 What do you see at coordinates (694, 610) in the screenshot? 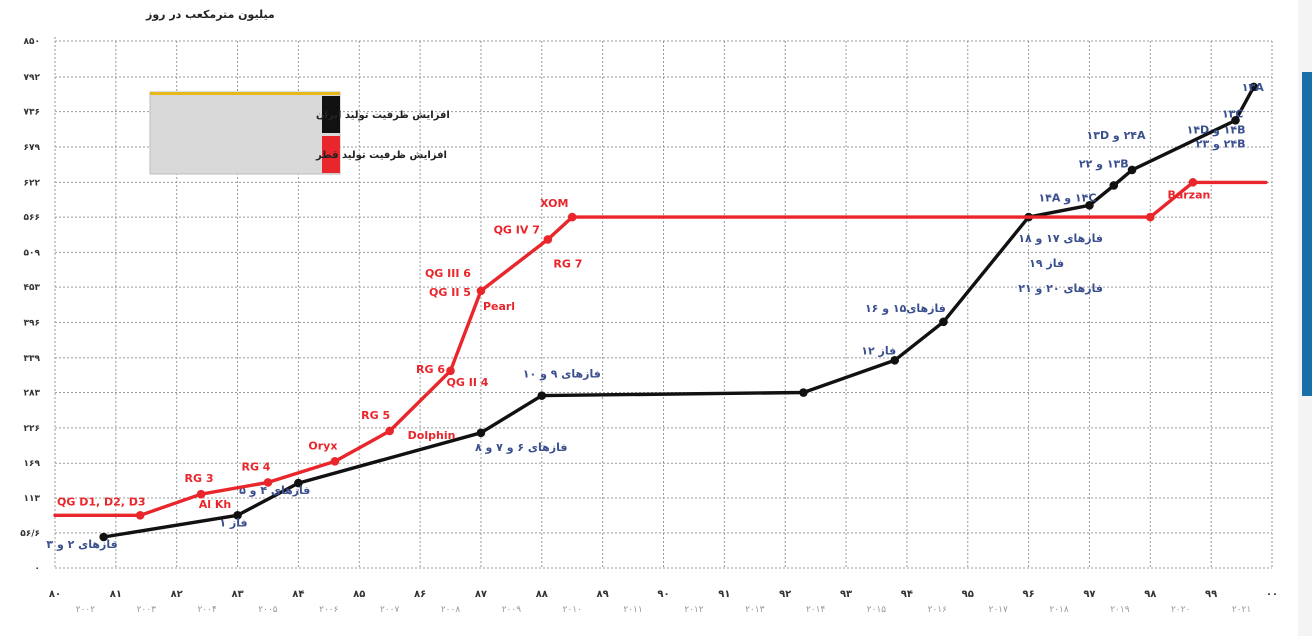
I see `x-tick-label-gregorian: ۲۰۱۲` at bounding box center [694, 610].